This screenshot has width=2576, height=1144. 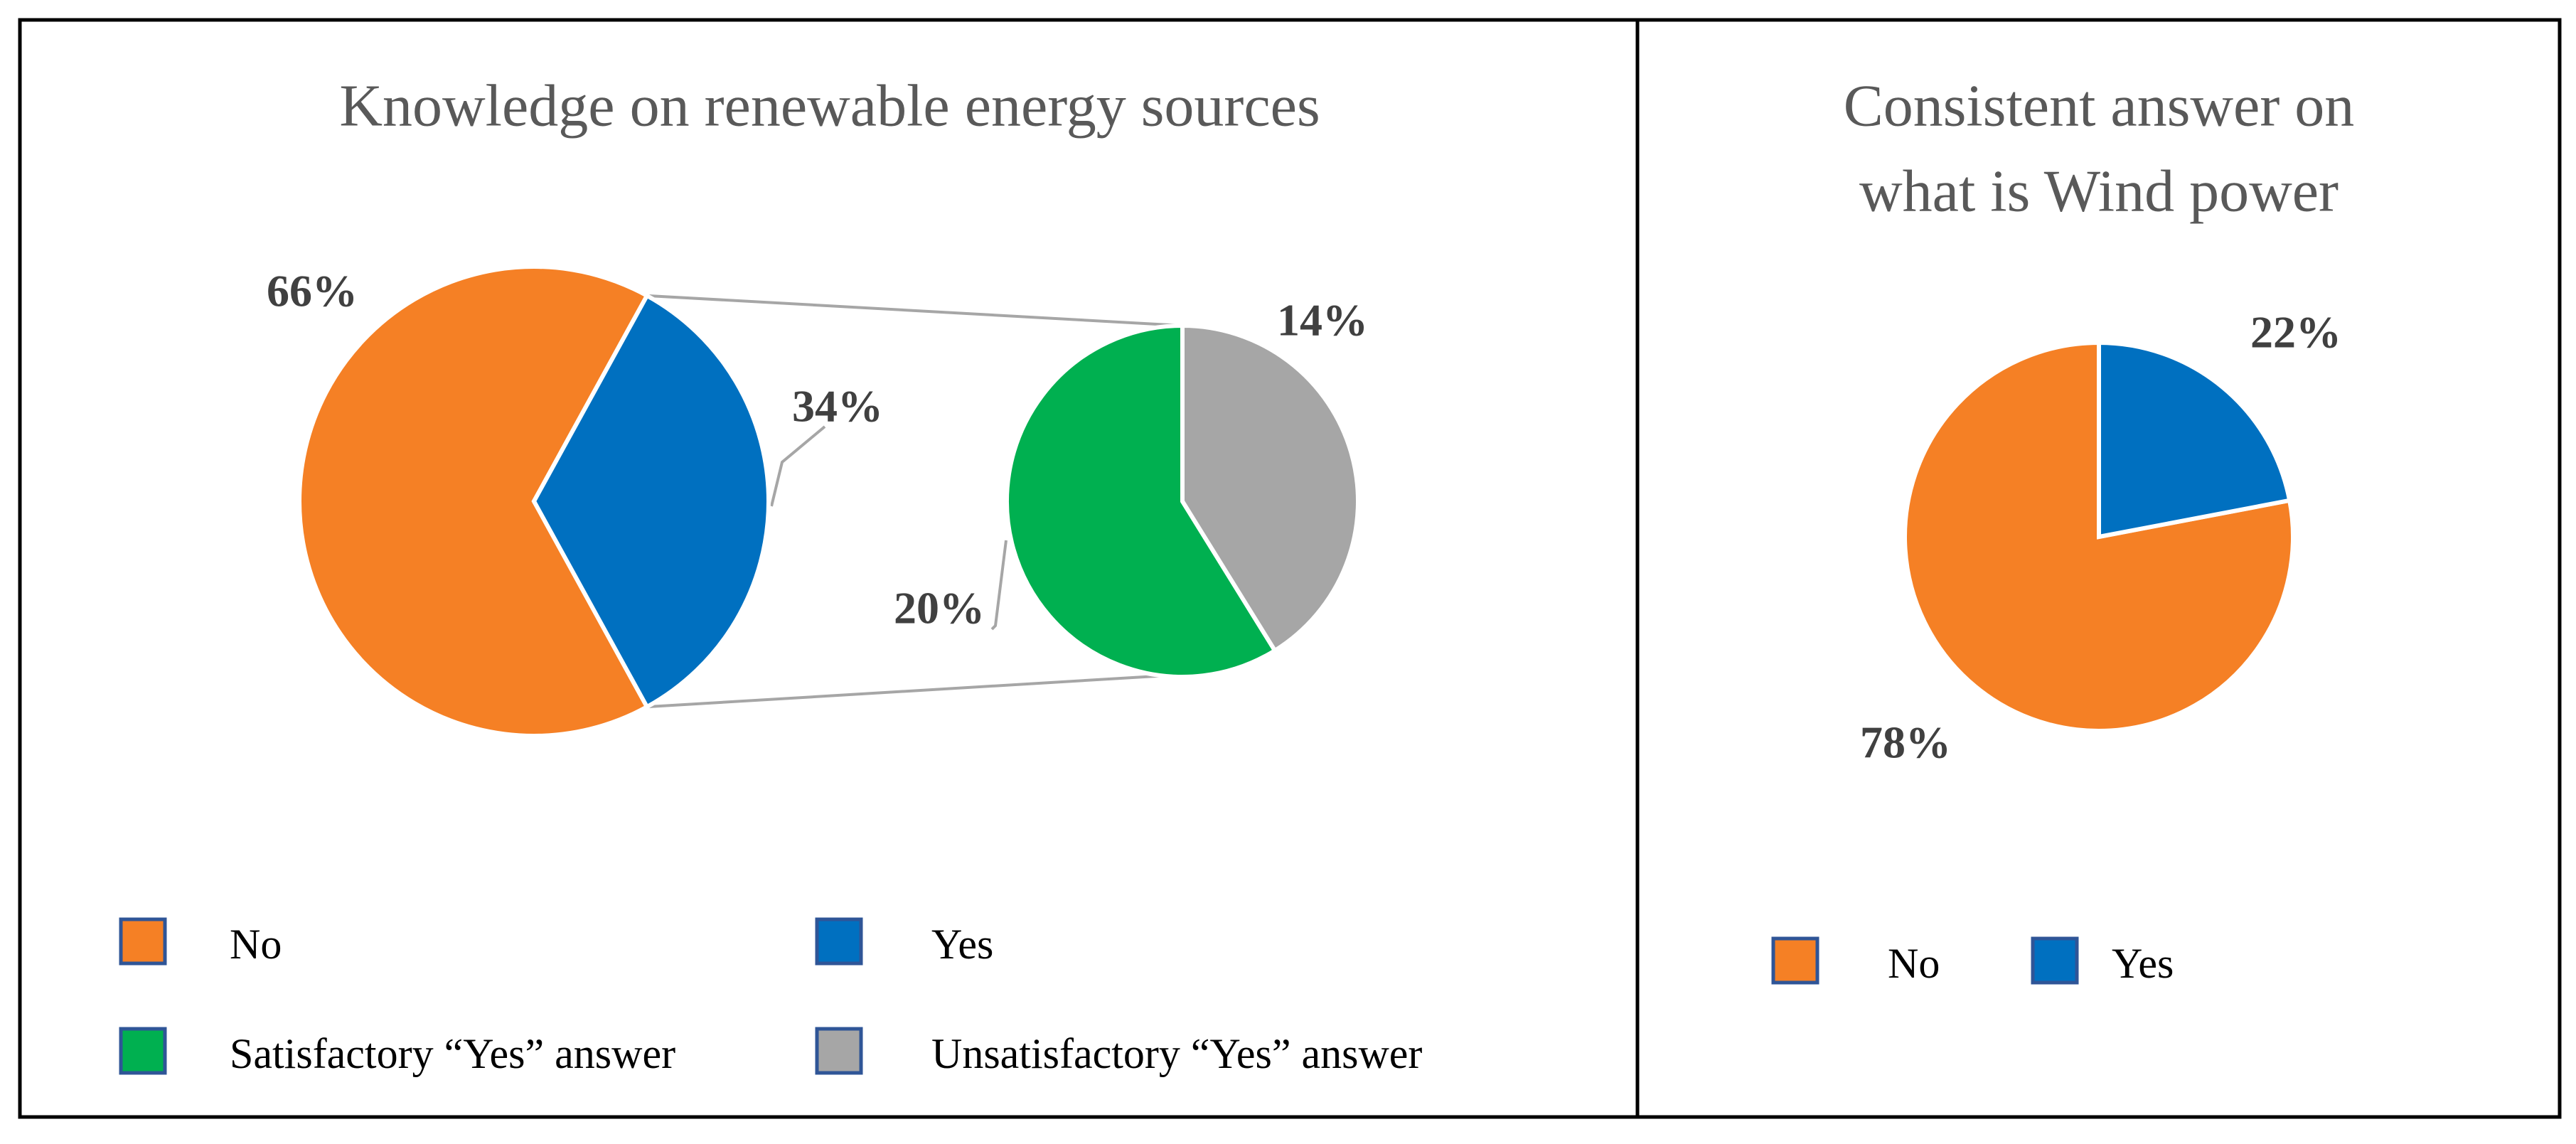 I want to click on legend-label: Unsatisfactory “Yes” answer, so click(x=1176, y=1053).